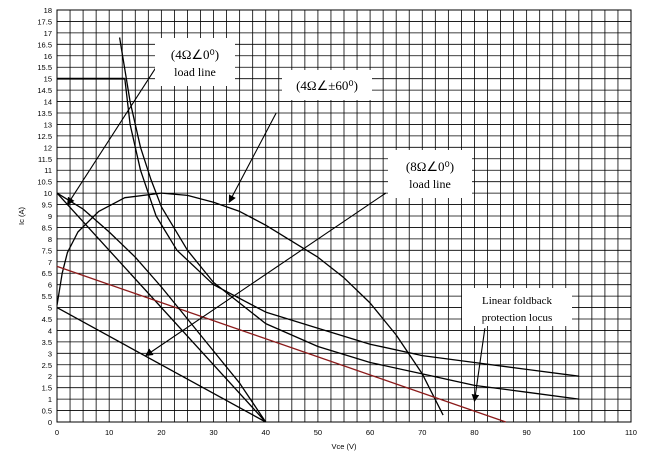  What do you see at coordinates (48, 147) in the screenshot?
I see `y-tick-label: 12` at bounding box center [48, 147].